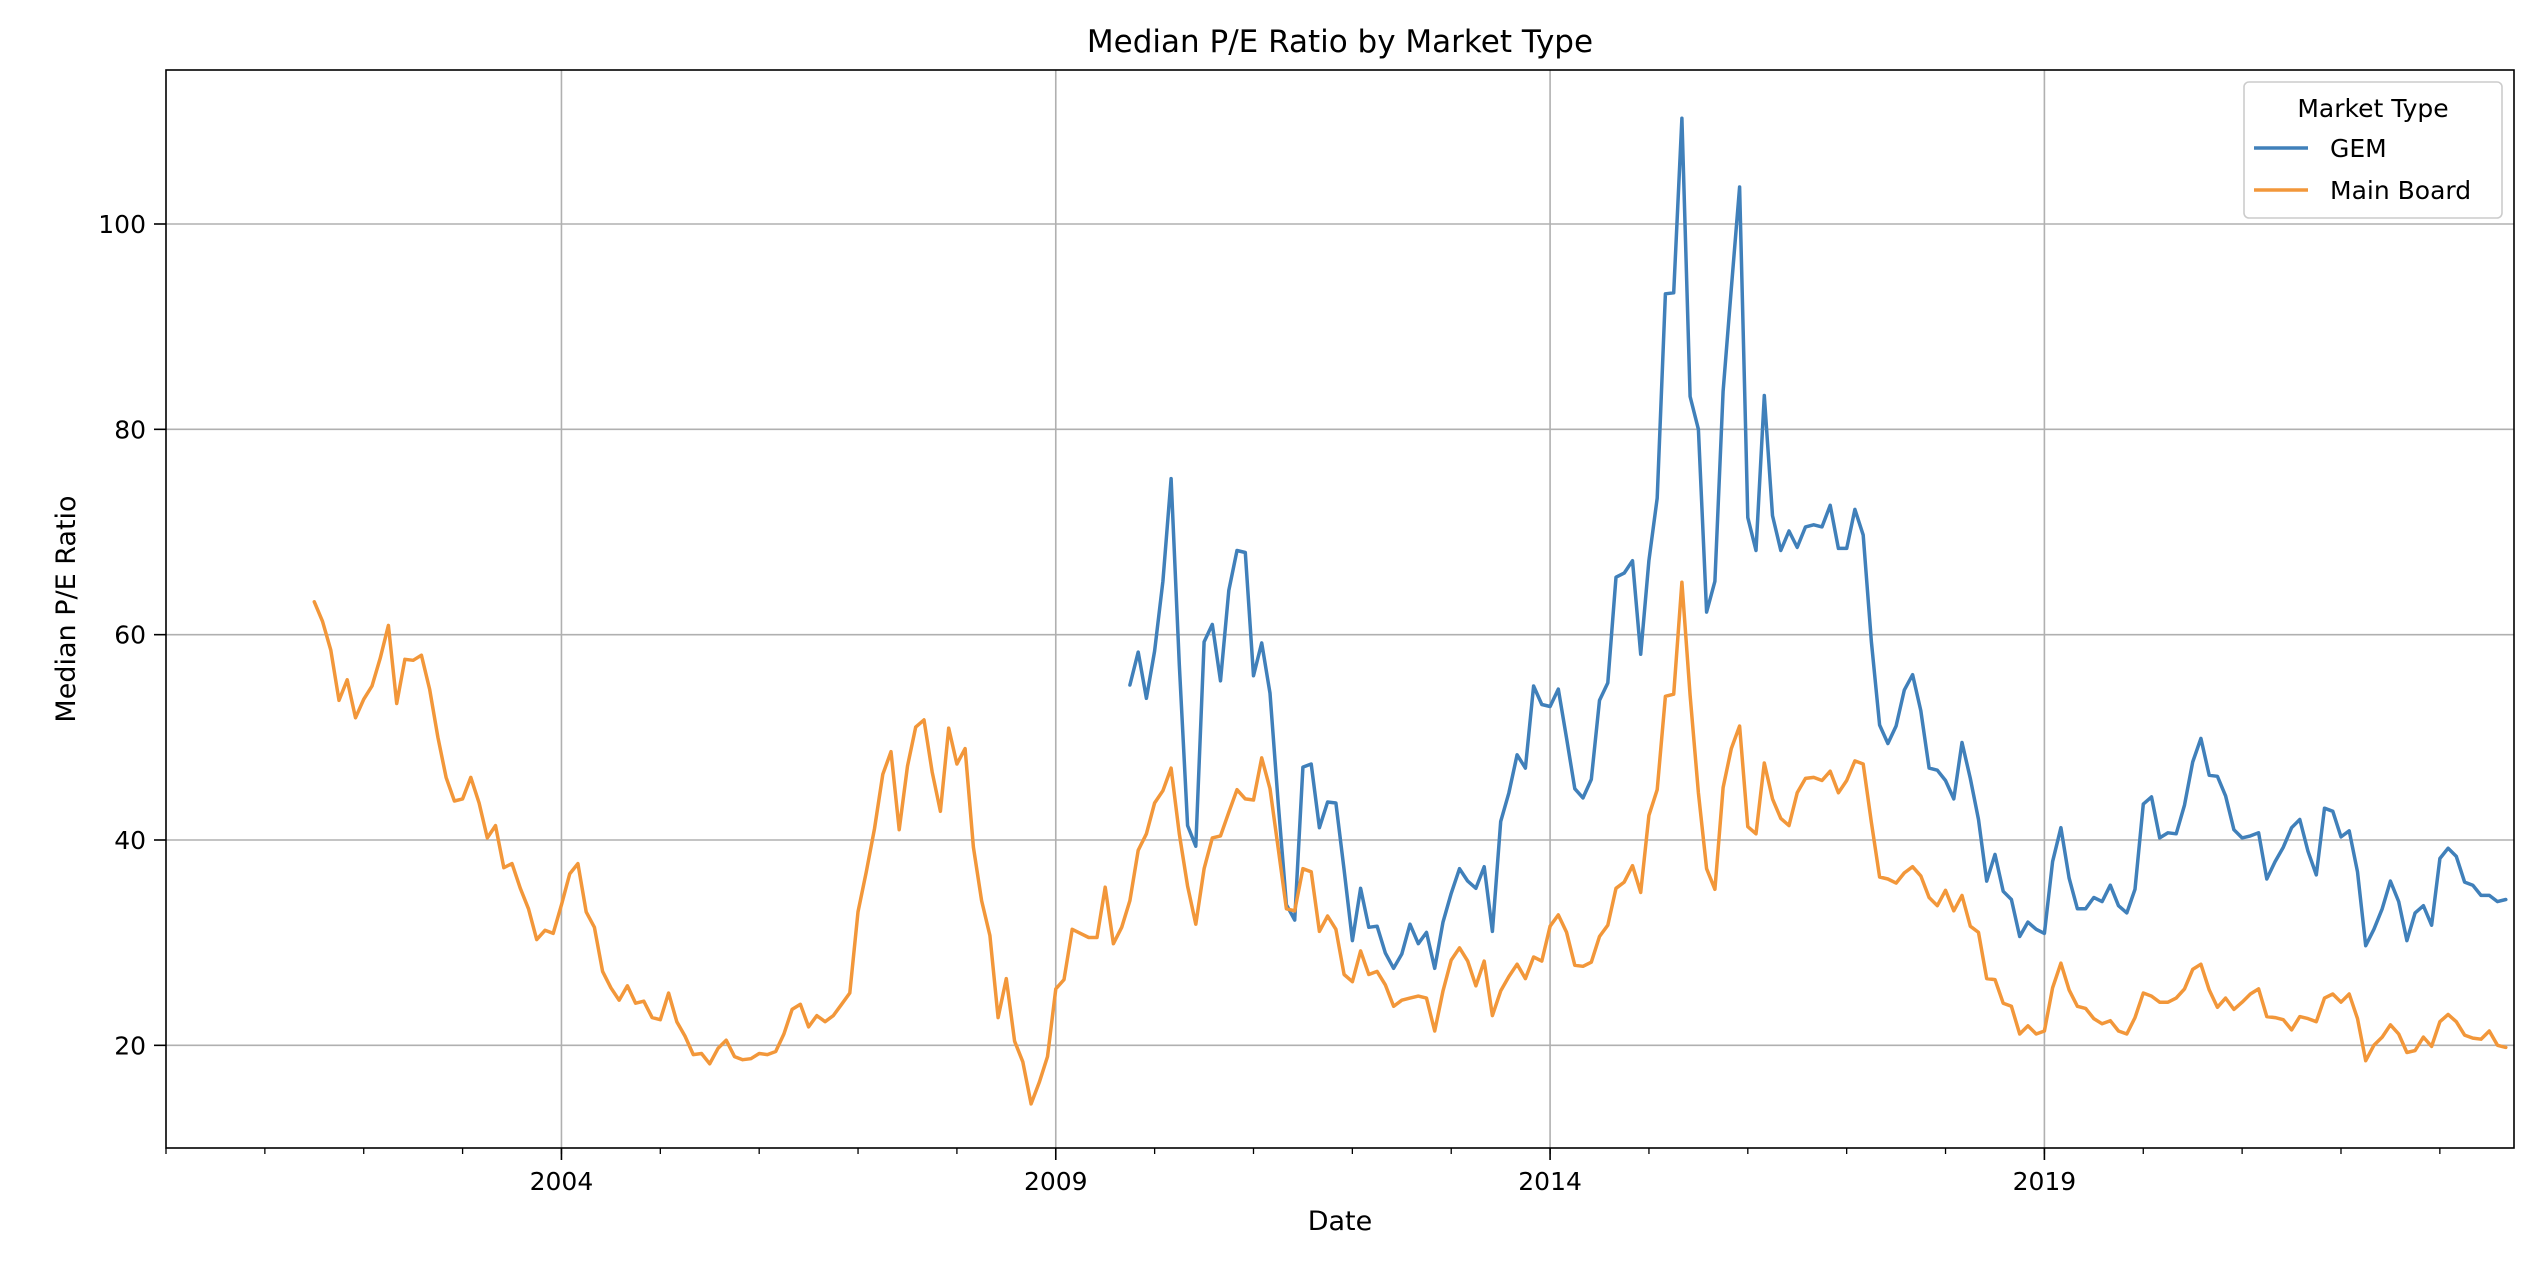 This screenshot has width=2546, height=1264. What do you see at coordinates (1550, 1181) in the screenshot?
I see `x-tick-label: 2014` at bounding box center [1550, 1181].